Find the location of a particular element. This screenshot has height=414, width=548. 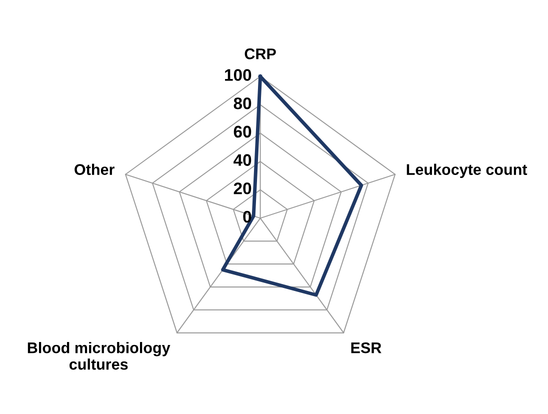

y-tick-label: 80 is located at coordinates (243, 103).